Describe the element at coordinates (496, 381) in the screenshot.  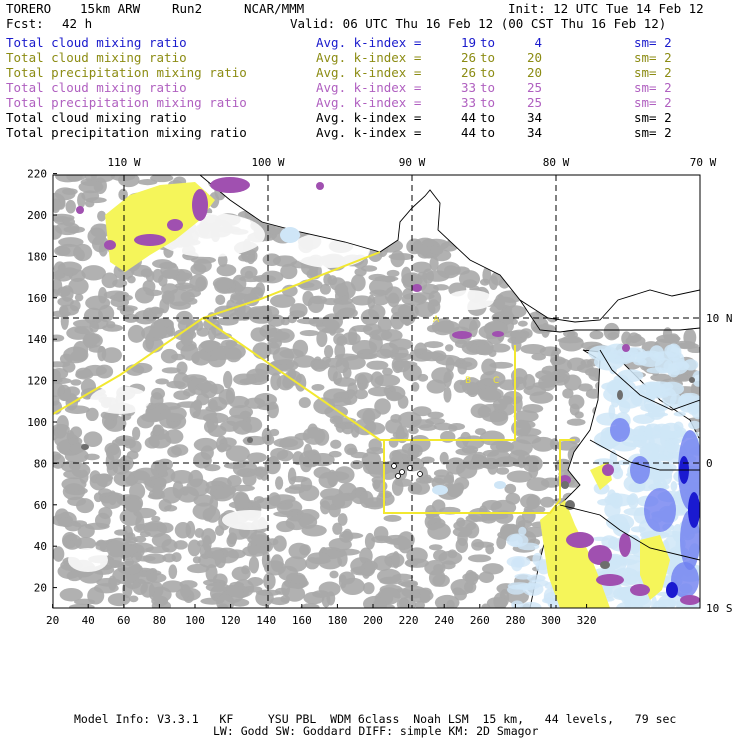
I see `box-label-c: C` at that location.